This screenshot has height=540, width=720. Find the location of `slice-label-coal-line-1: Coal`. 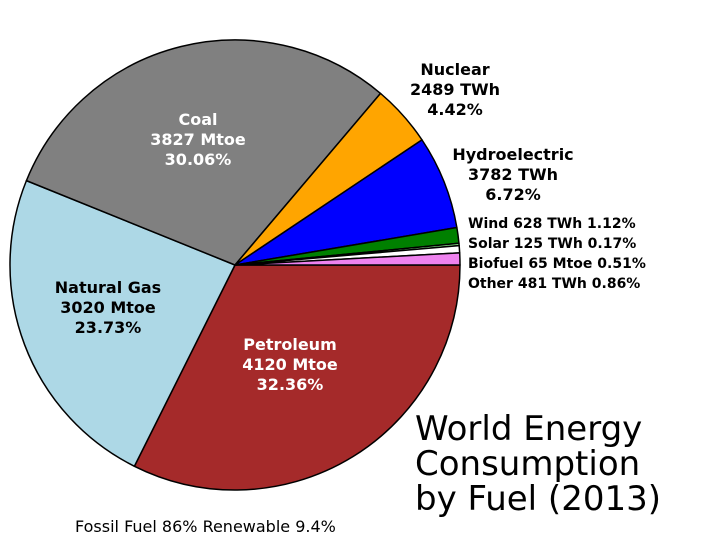

slice-label-coal-line-1: Coal is located at coordinates (197, 119).